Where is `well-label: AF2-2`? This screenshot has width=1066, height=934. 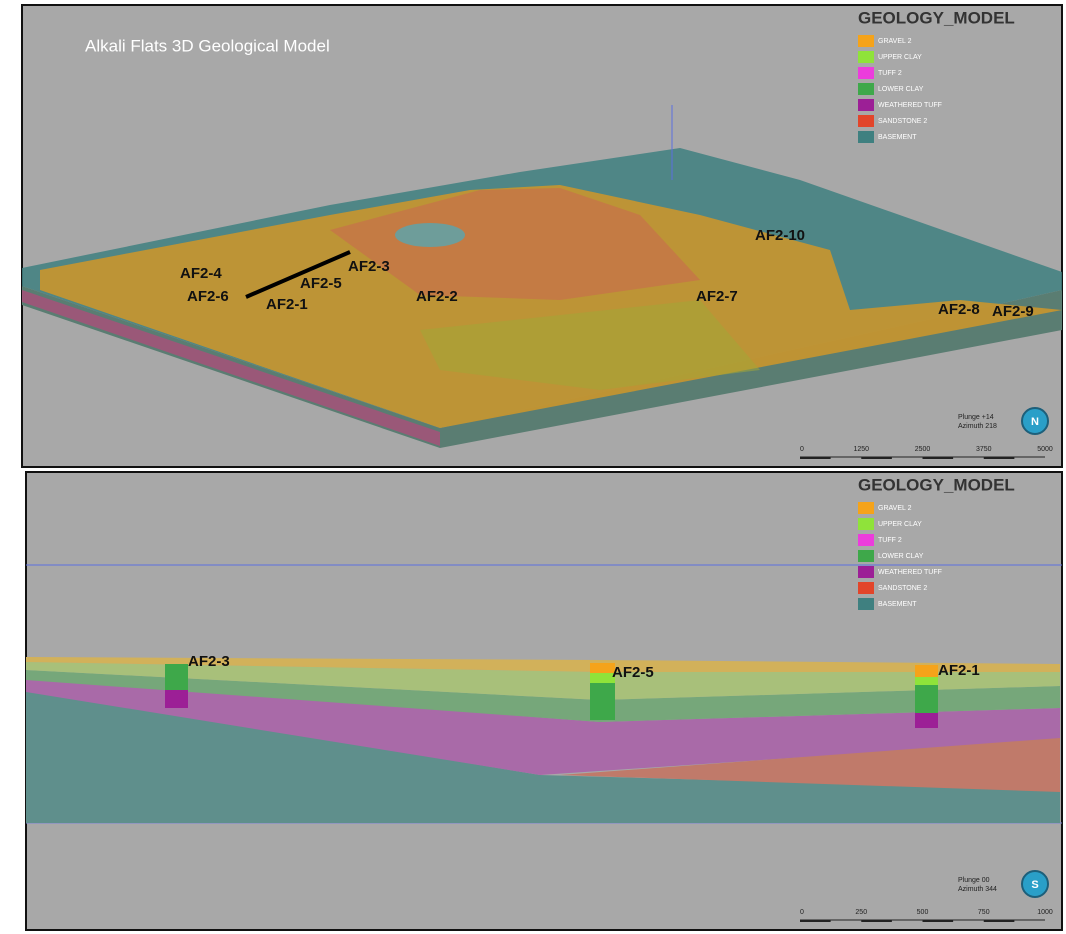
well-label: AF2-2 is located at coordinates (437, 296).